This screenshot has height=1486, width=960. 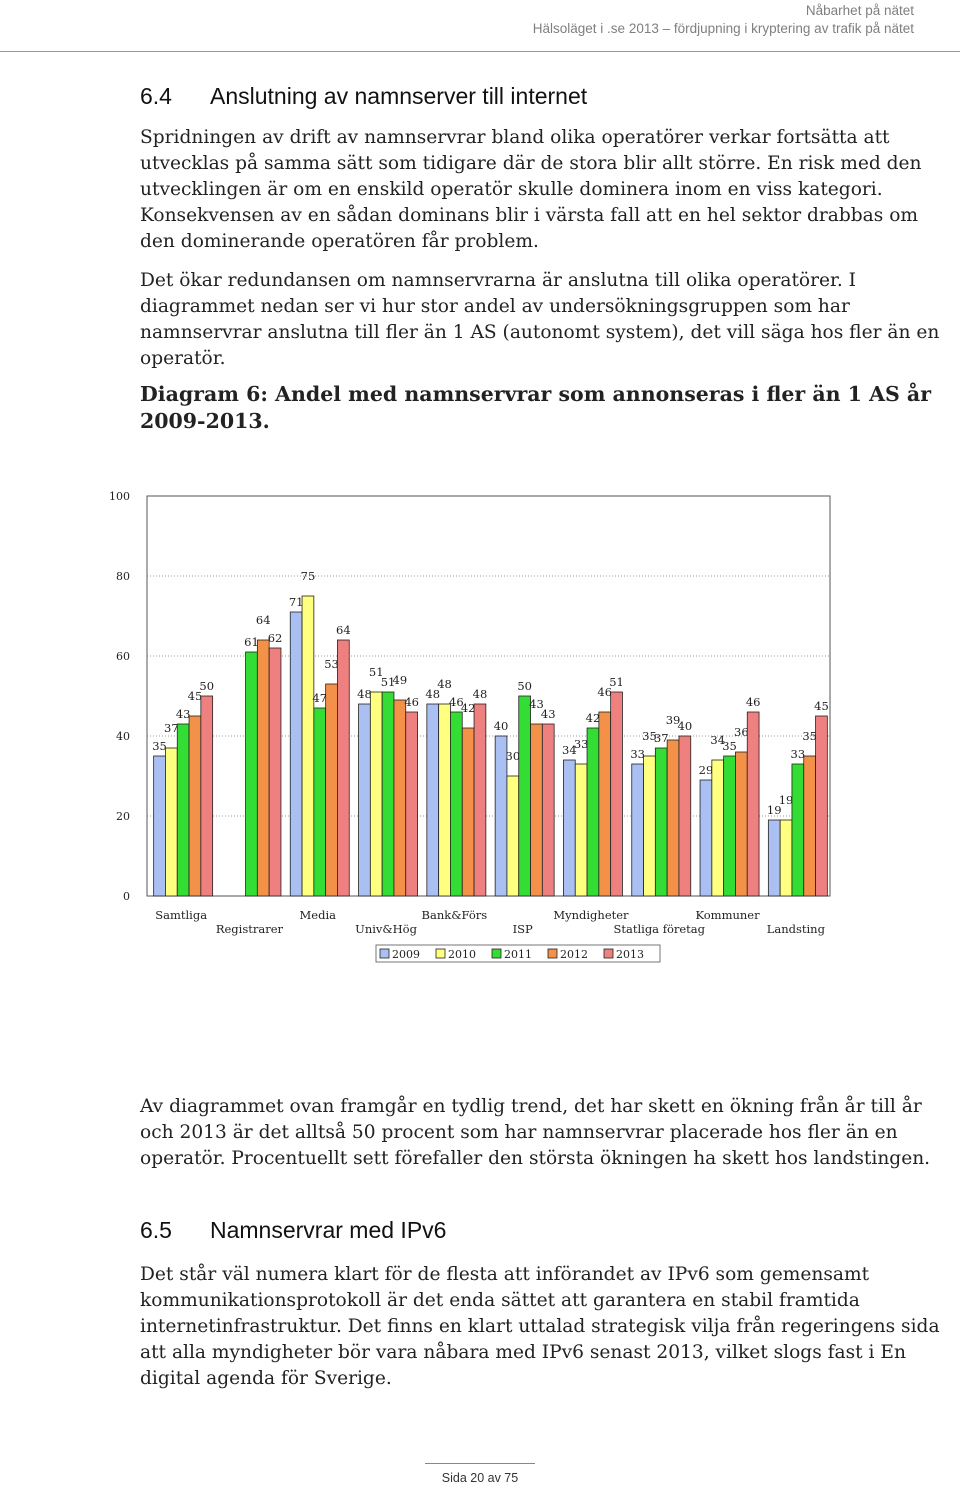 I want to click on y-tick-label: 60, so click(x=123, y=656).